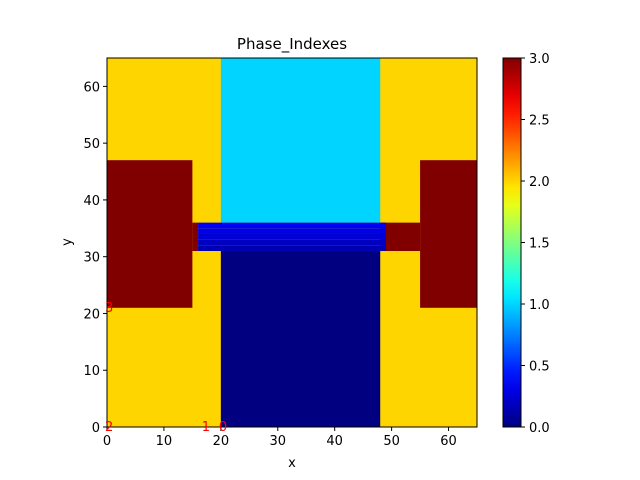 This screenshot has width=640, height=480. Describe the element at coordinates (292, 44) in the screenshot. I see `chart-title: Phase_Indexes` at that location.